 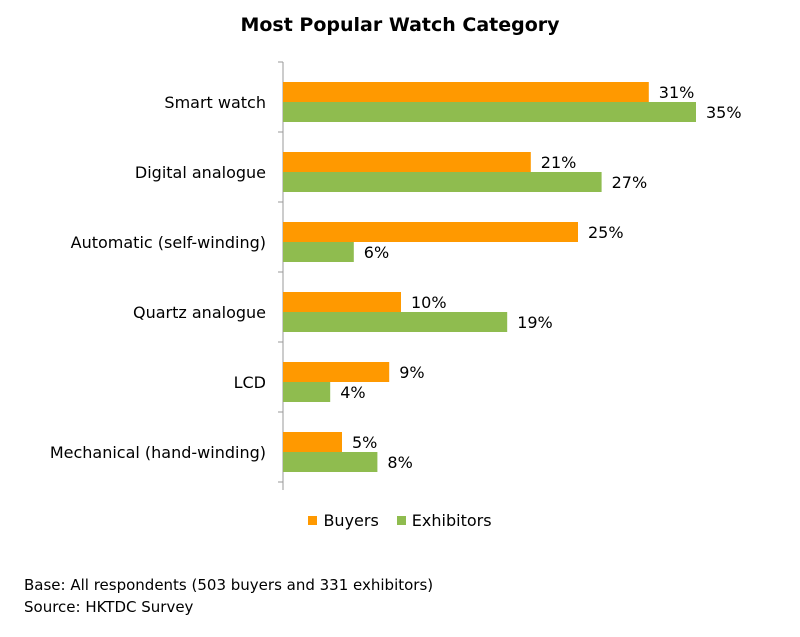 I want to click on legend-item-exhibitors: Exhibitors, so click(x=444, y=520).